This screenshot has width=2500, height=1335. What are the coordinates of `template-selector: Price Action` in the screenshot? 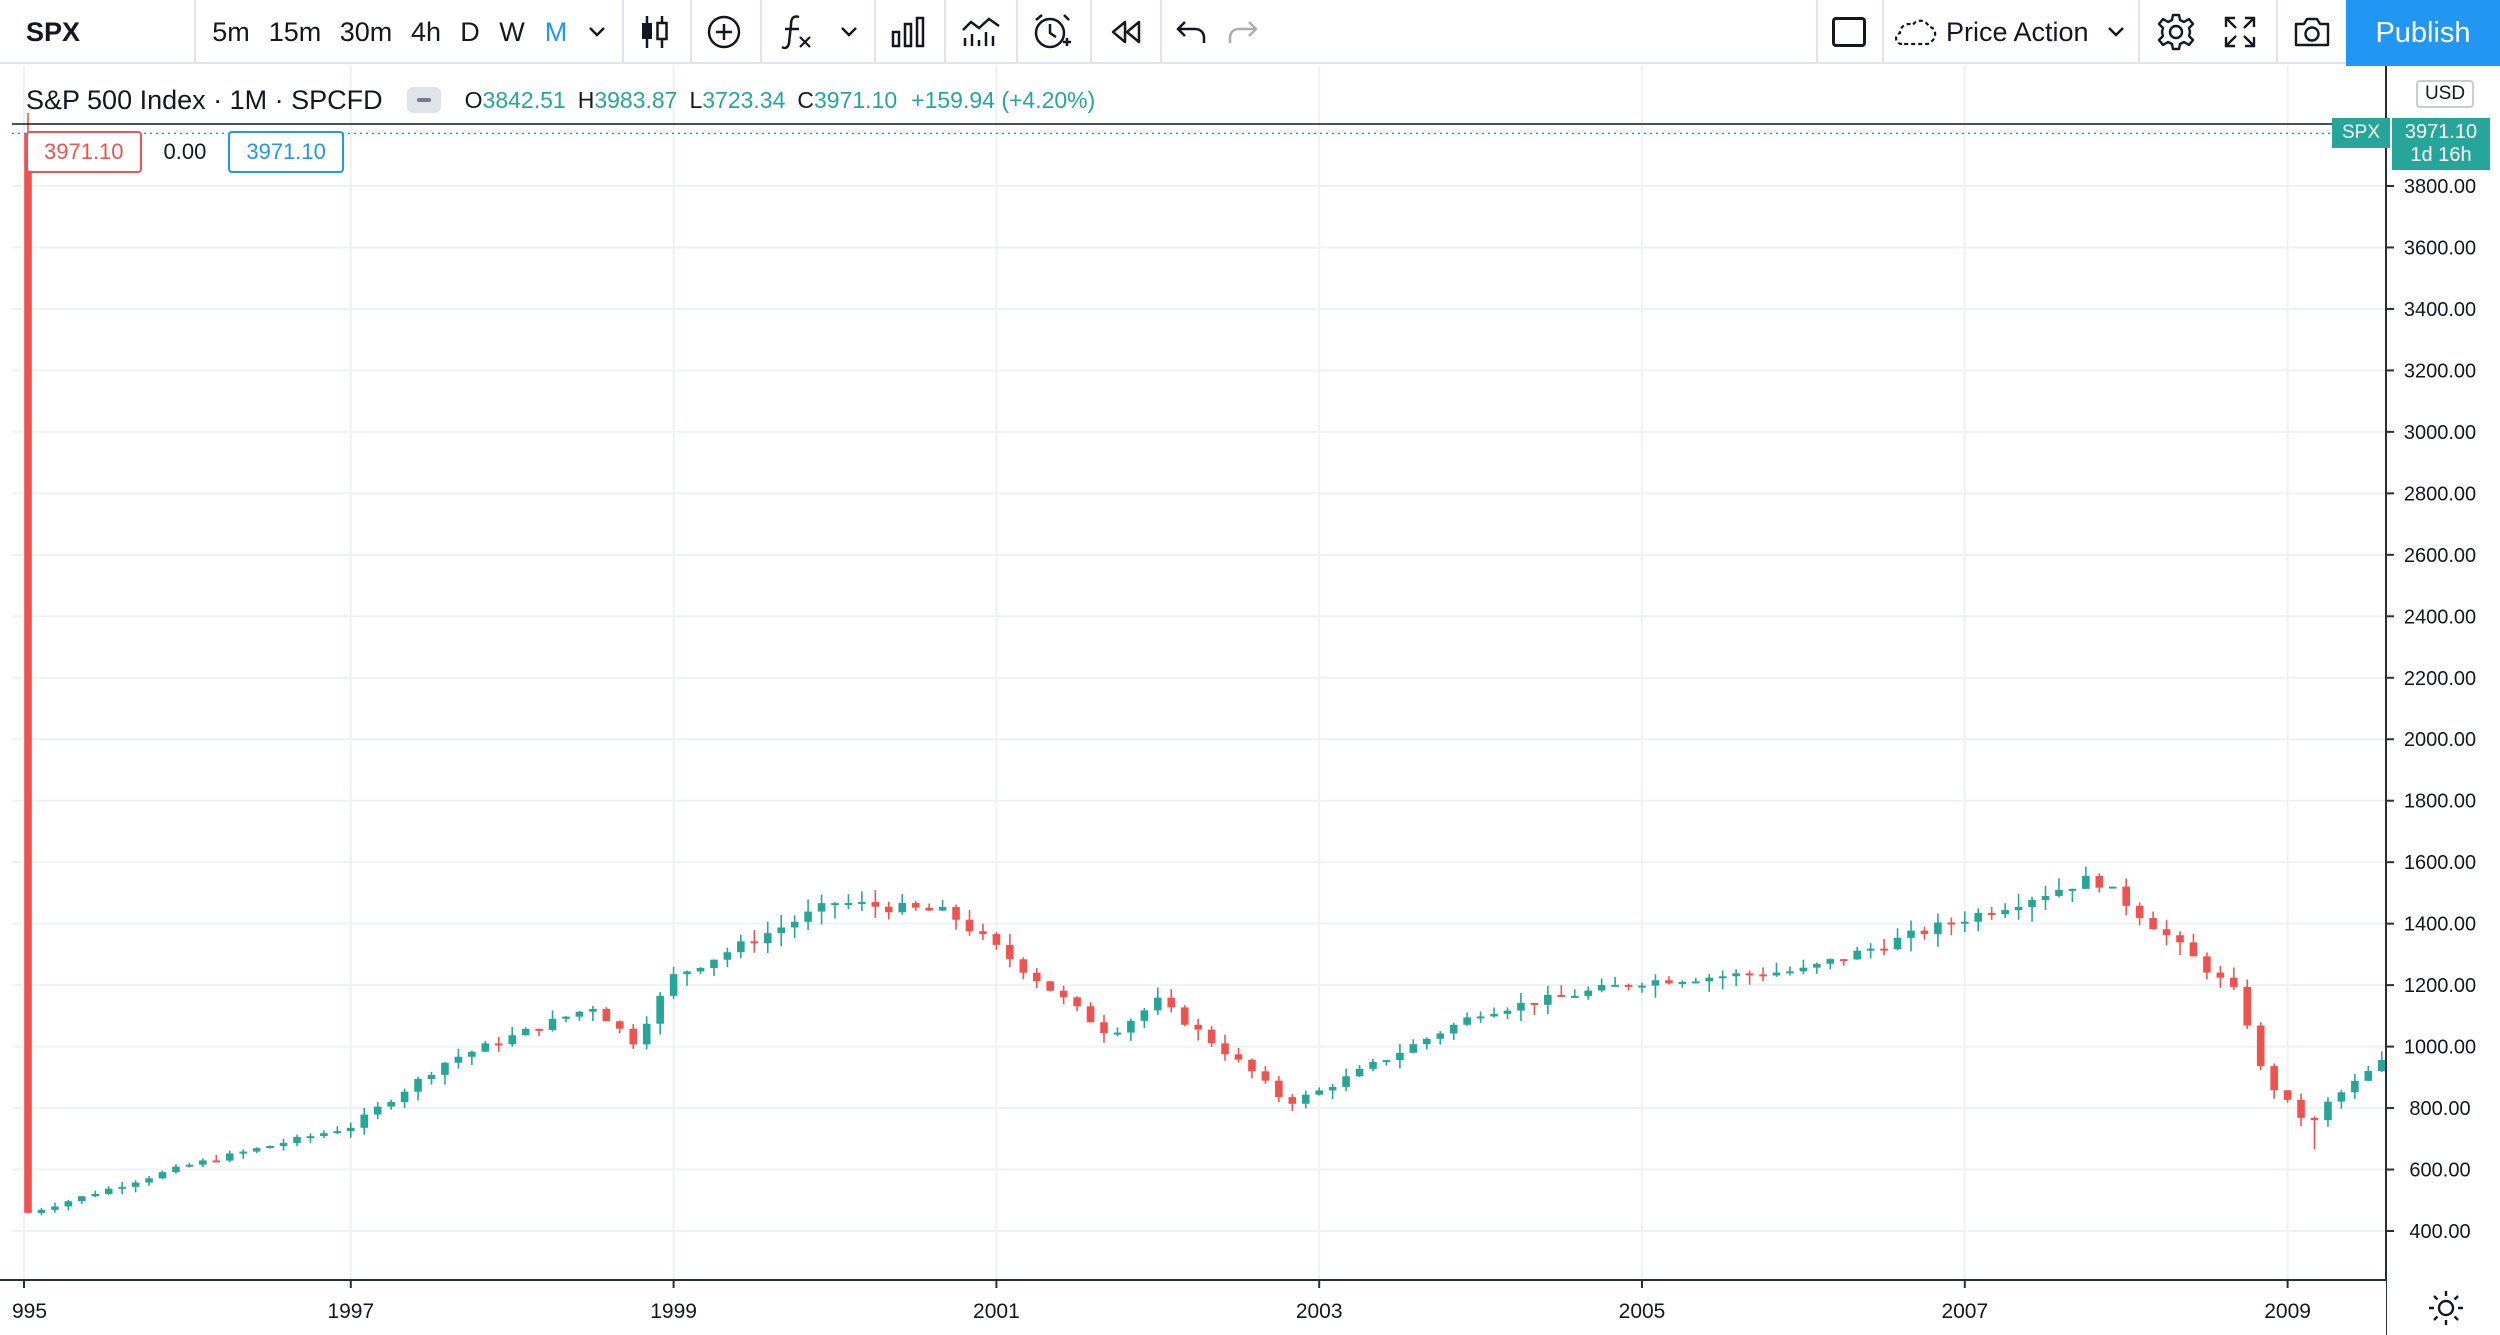 It's located at (2008, 32).